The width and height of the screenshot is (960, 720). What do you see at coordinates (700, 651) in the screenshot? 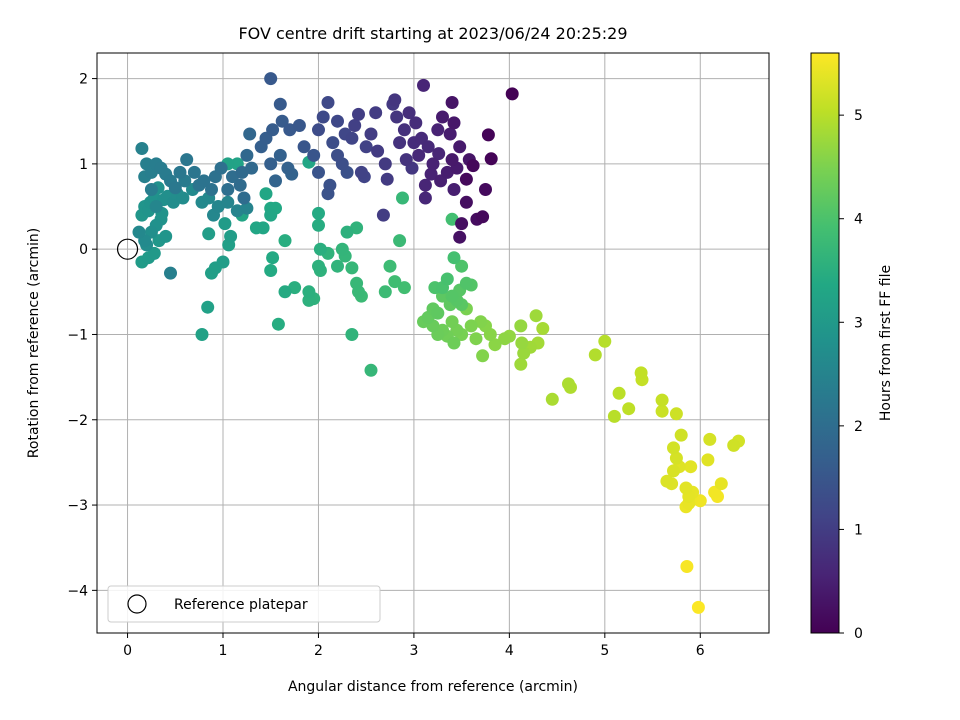
I see `x-tick-label: 6` at bounding box center [700, 651].